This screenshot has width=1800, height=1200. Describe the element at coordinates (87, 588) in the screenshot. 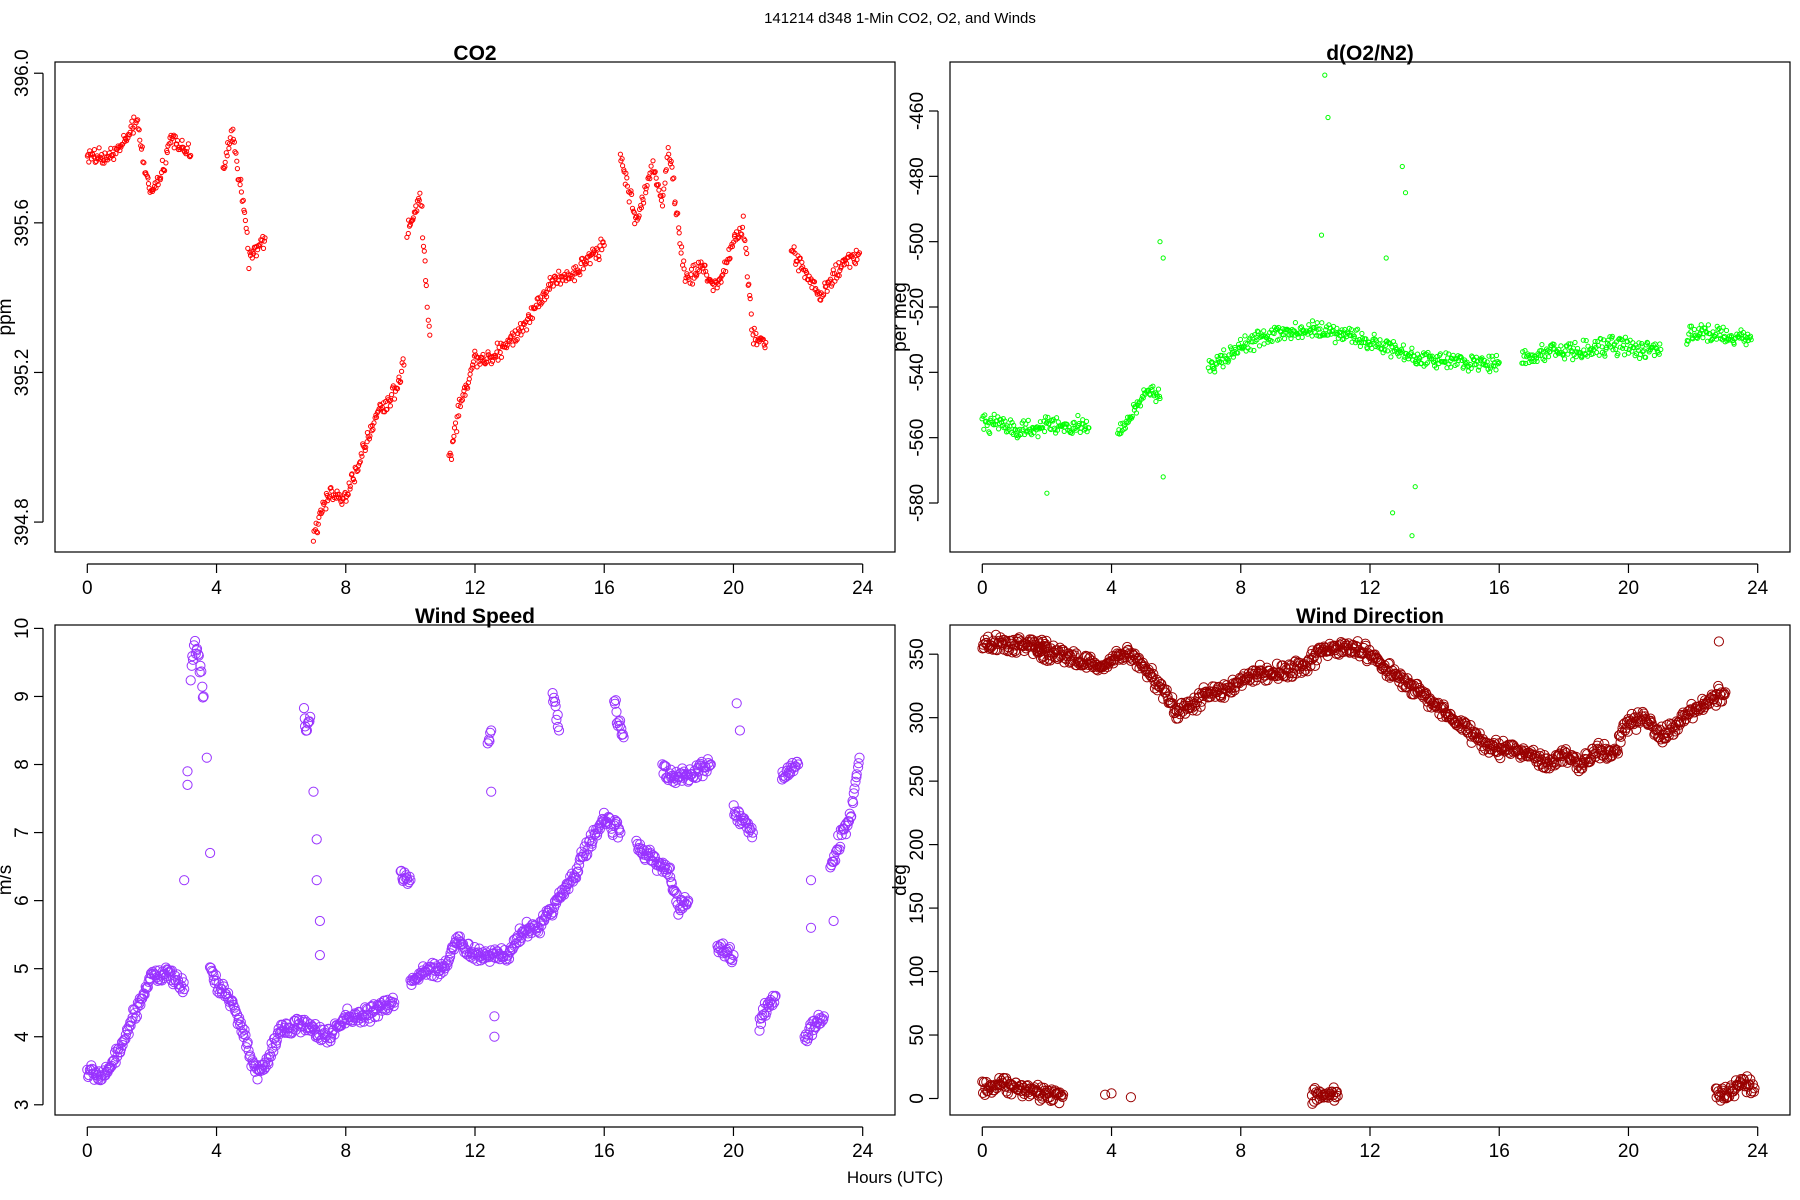

I see `x-tick-label: 0` at that location.